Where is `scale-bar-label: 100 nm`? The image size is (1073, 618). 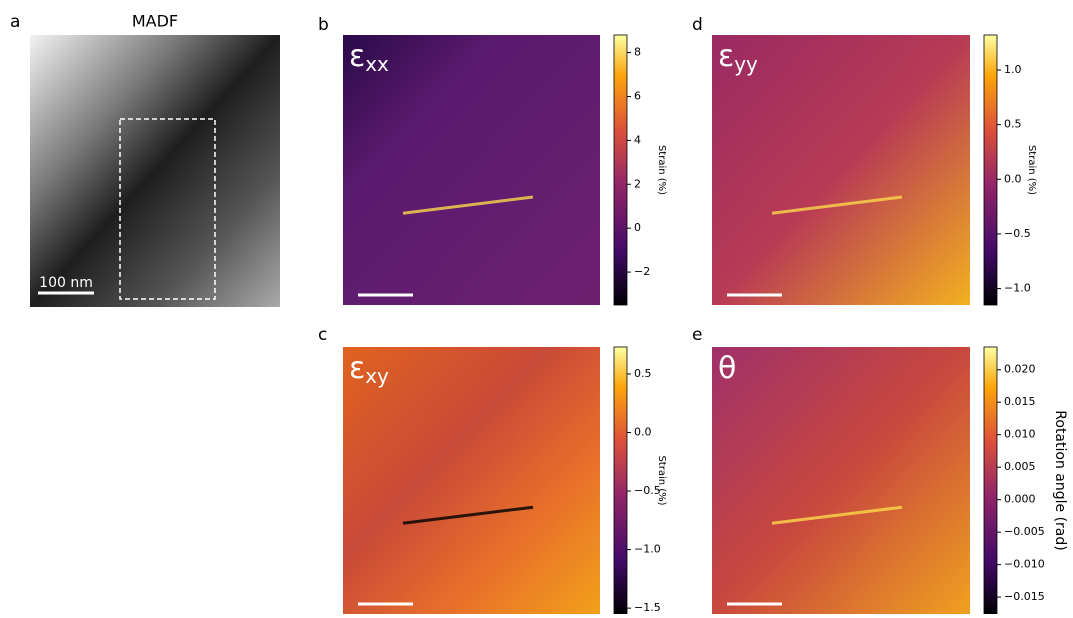
scale-bar-label: 100 nm is located at coordinates (66, 283).